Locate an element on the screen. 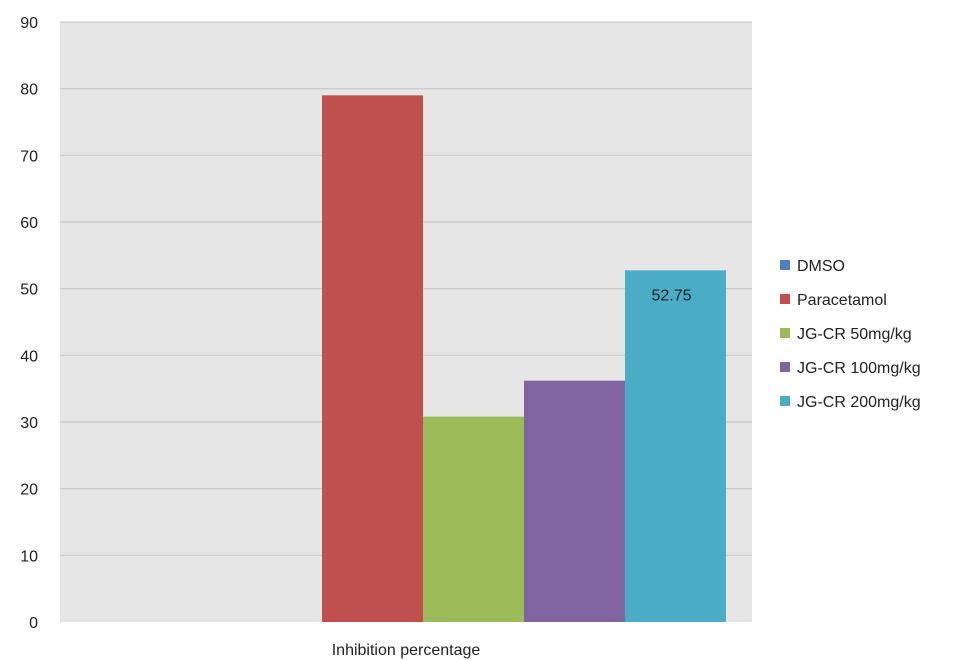 This screenshot has height=660, width=963. bar-jg-cr-100mg-kg is located at coordinates (574, 501).